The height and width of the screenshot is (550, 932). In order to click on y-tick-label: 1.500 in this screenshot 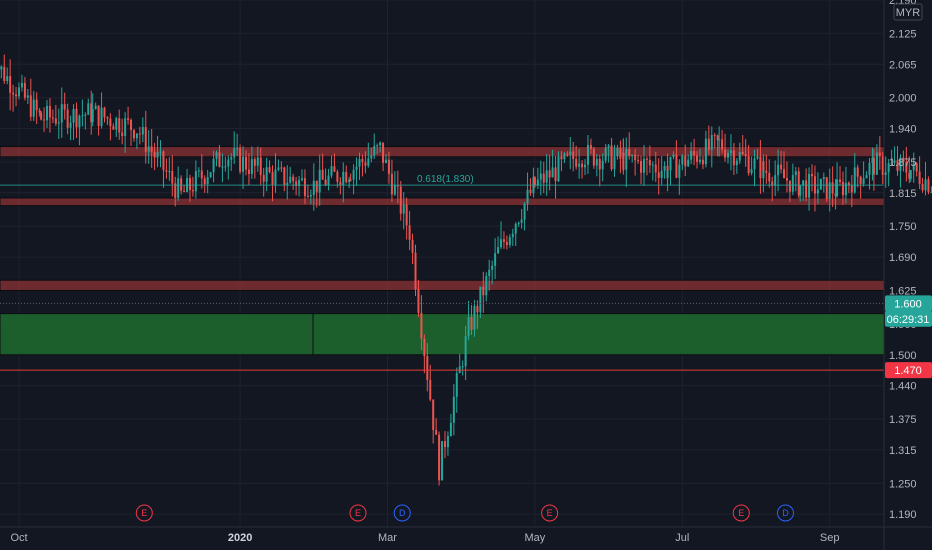, I will do `click(903, 356)`.